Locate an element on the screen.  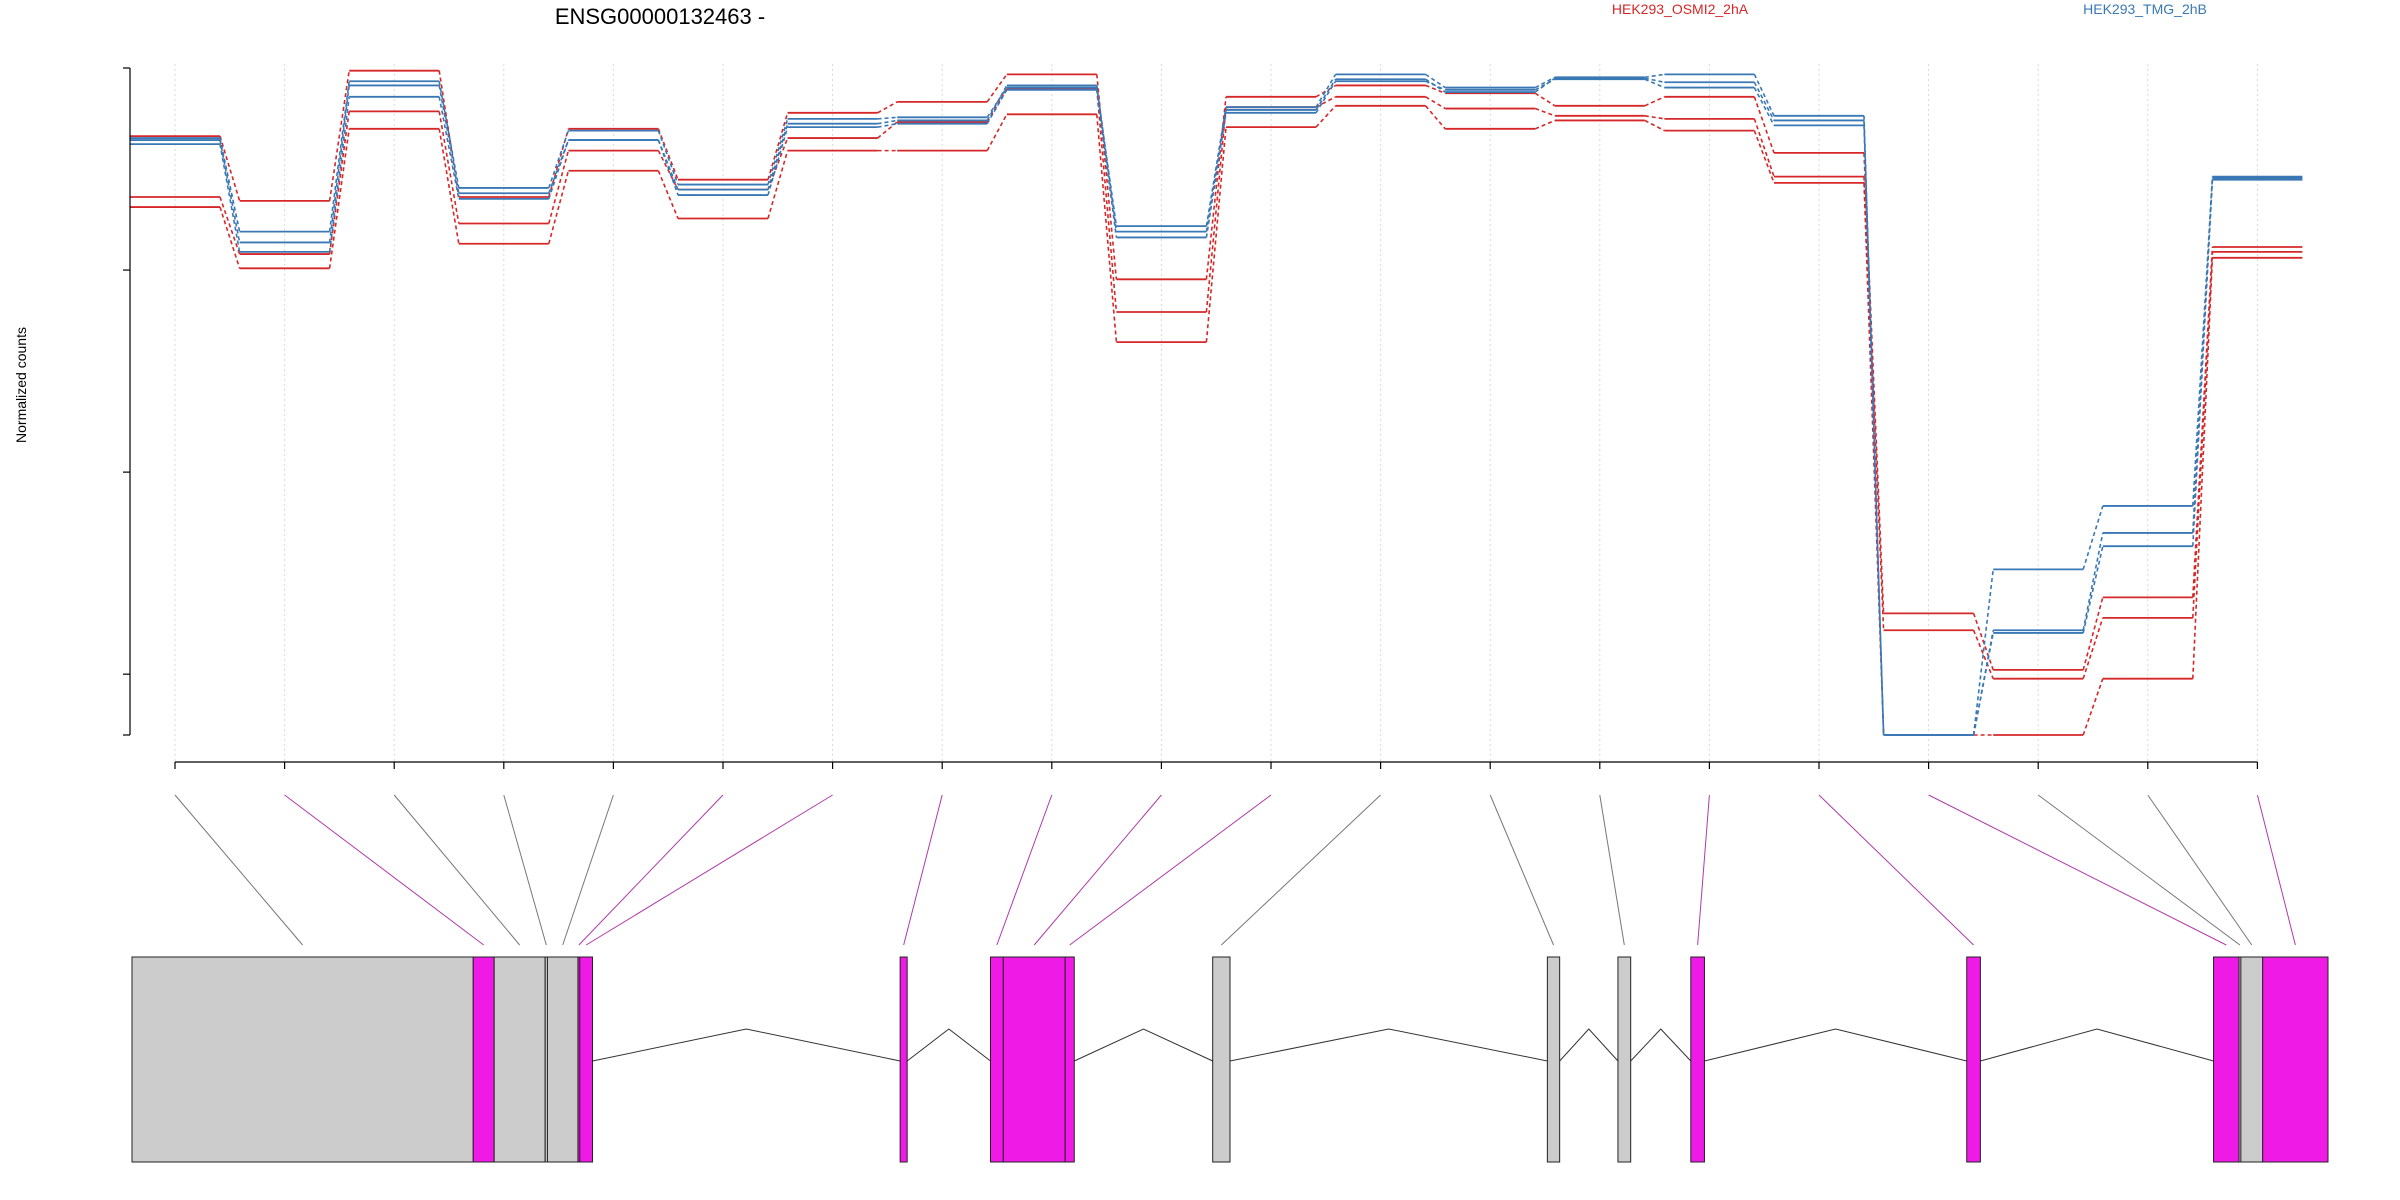
connector-e006 is located at coordinates (651, 870).